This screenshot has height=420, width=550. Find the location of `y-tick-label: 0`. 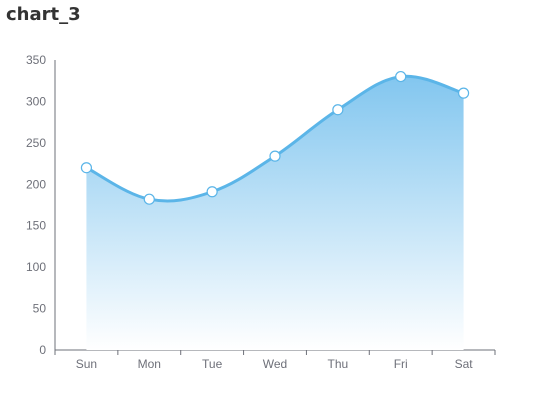

y-tick-label: 0 is located at coordinates (42, 350).